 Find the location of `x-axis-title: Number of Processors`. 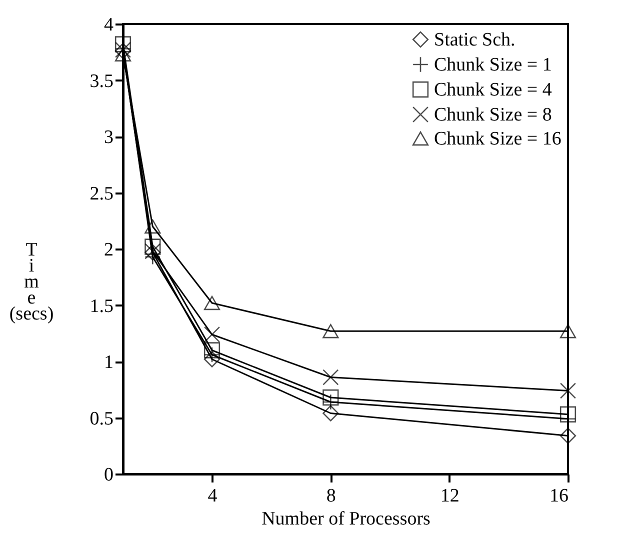

x-axis-title: Number of Processors is located at coordinates (346, 519).